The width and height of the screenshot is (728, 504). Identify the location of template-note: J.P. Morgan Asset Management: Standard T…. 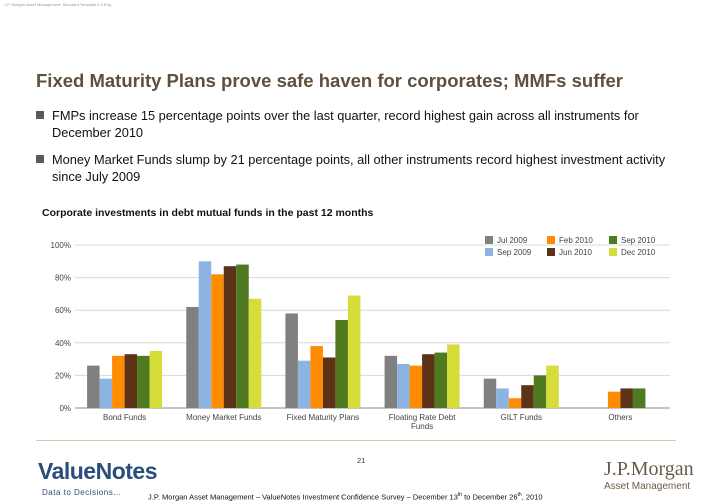
(58, 4).